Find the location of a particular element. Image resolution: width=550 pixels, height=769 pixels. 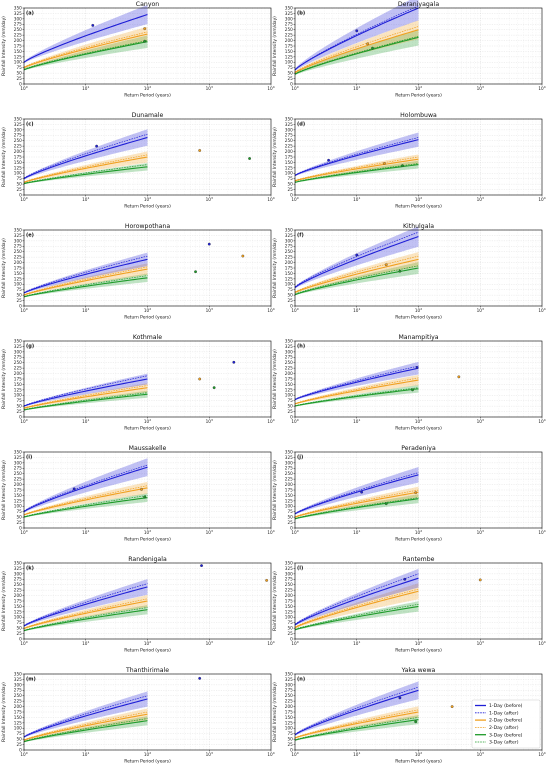

line-2day-after is located at coordinates (85, 613).